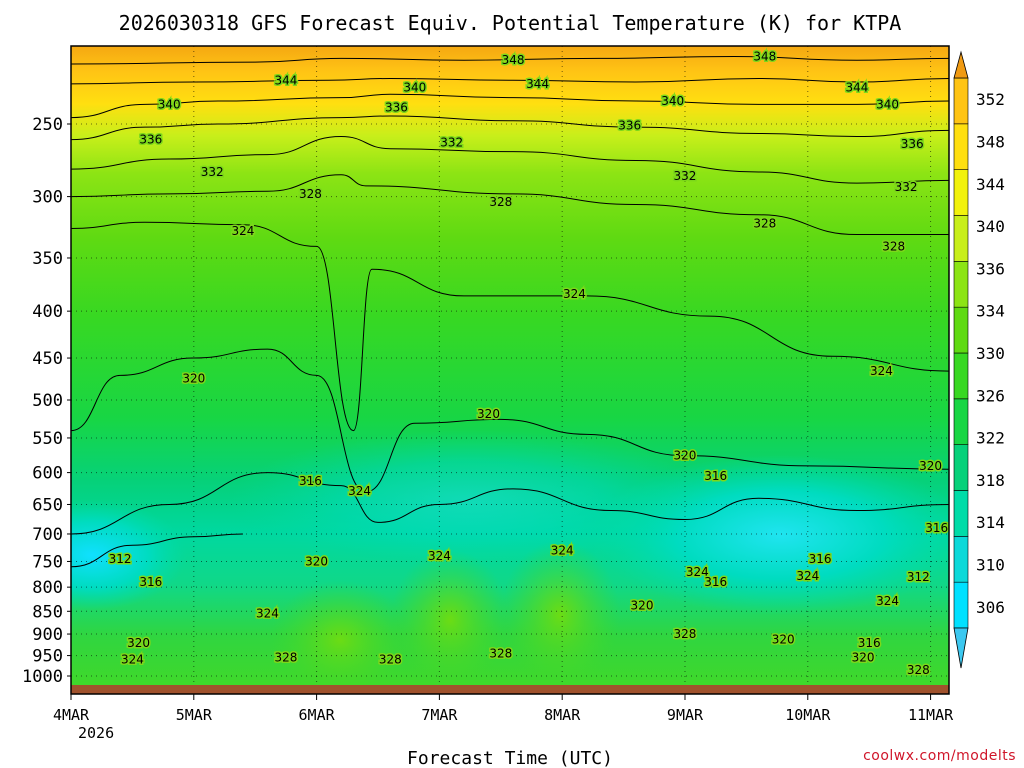  Describe the element at coordinates (961, 648) in the screenshot. I see `colorbar-under-arrow` at that location.